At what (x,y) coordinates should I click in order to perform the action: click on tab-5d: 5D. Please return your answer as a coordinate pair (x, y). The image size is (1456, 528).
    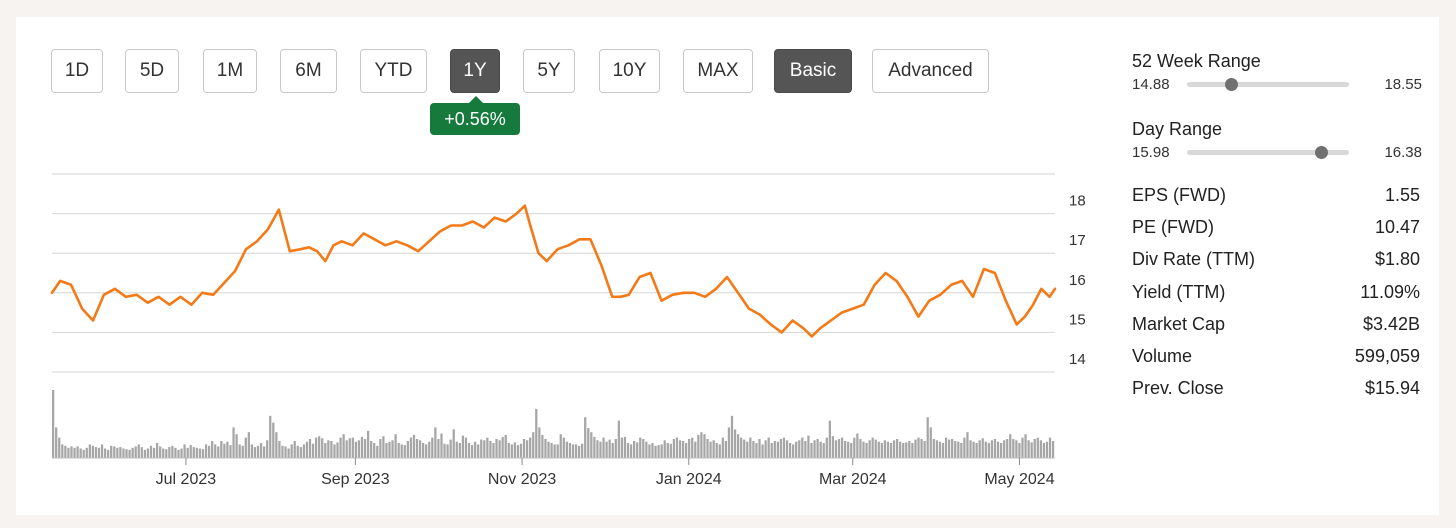
    Looking at the image, I should click on (152, 71).